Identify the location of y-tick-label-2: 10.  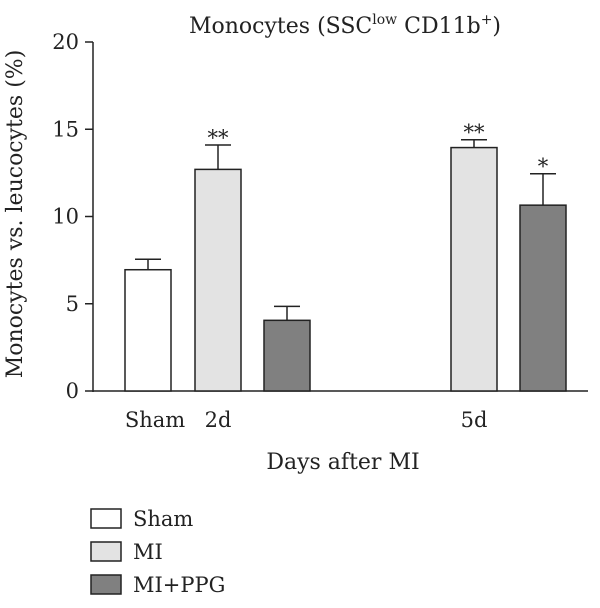
(65, 217).